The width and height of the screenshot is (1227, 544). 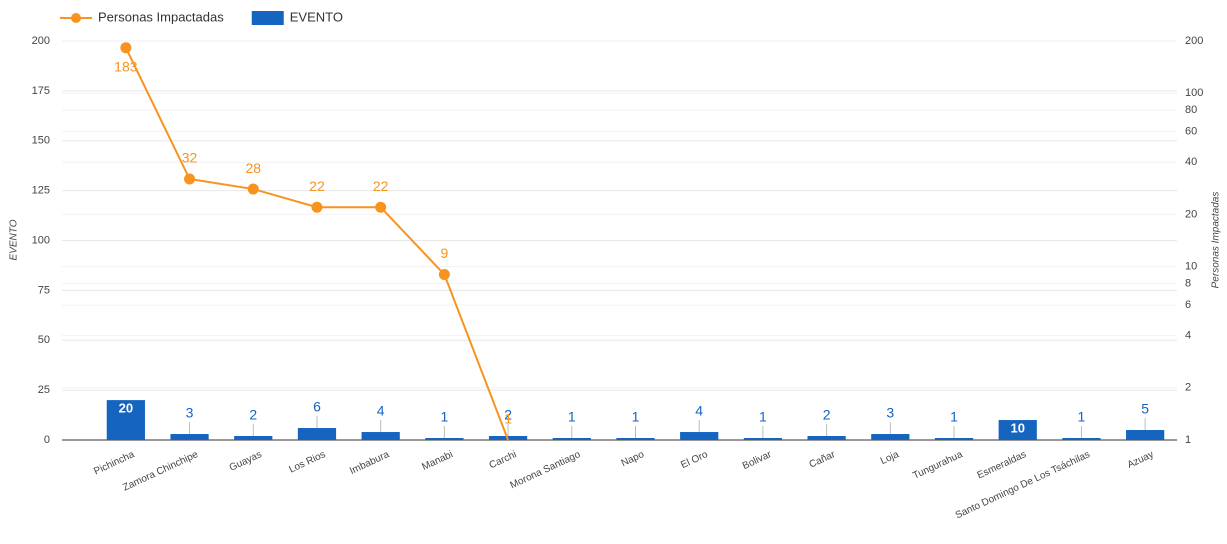 What do you see at coordinates (1188, 388) in the screenshot?
I see `y2-tick-label: 2` at bounding box center [1188, 388].